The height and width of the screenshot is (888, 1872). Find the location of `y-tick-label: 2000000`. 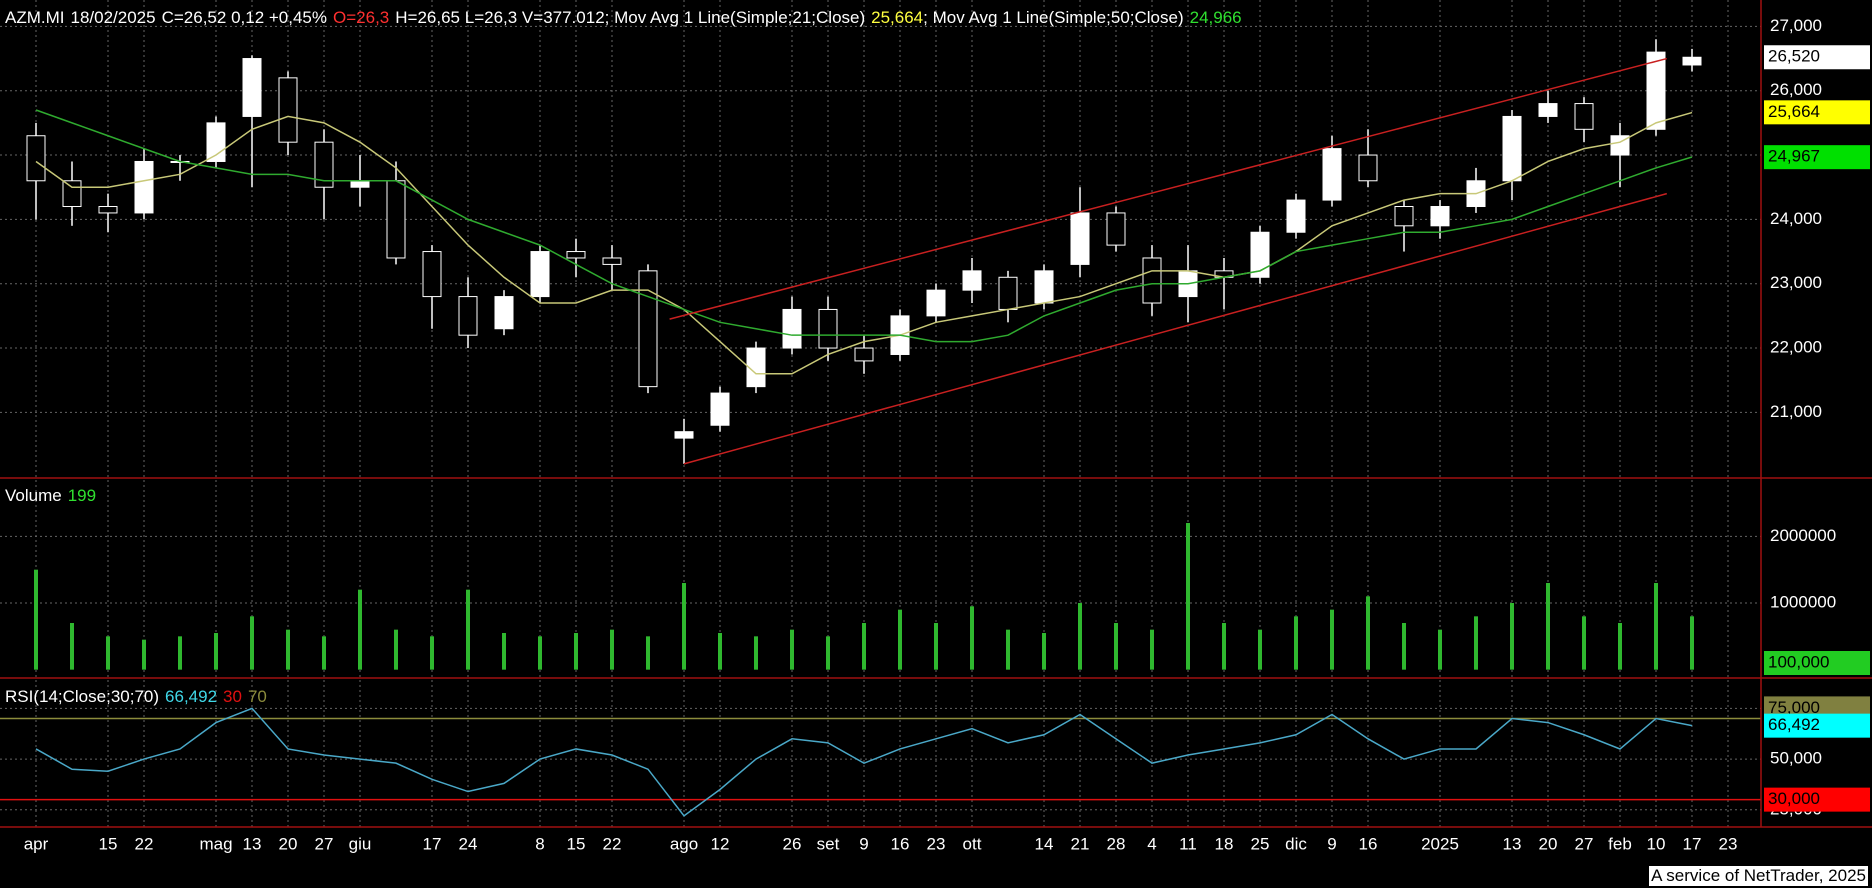

y-tick-label: 2000000 is located at coordinates (1803, 535).